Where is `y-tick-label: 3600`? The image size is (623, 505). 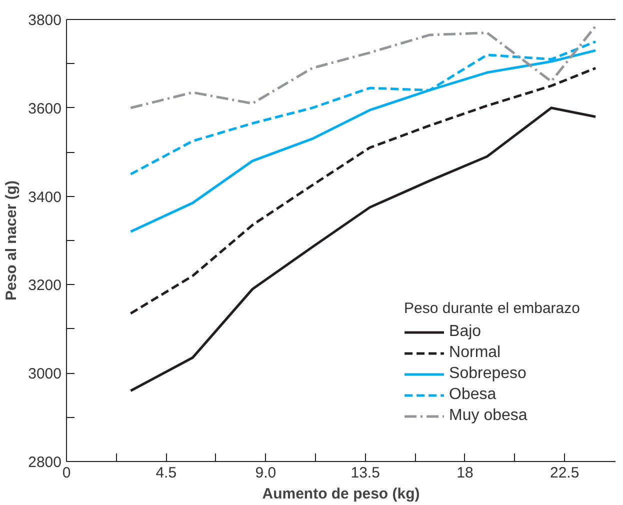 y-tick-label: 3600 is located at coordinates (45, 109).